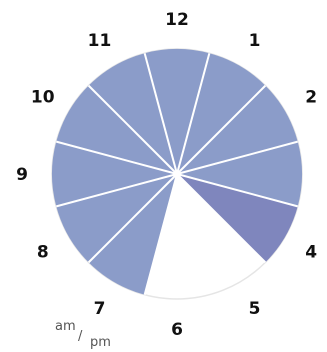 The image size is (327, 352). What do you see at coordinates (100, 309) in the screenshot?
I see `hour-label-7: 7` at bounding box center [100, 309].